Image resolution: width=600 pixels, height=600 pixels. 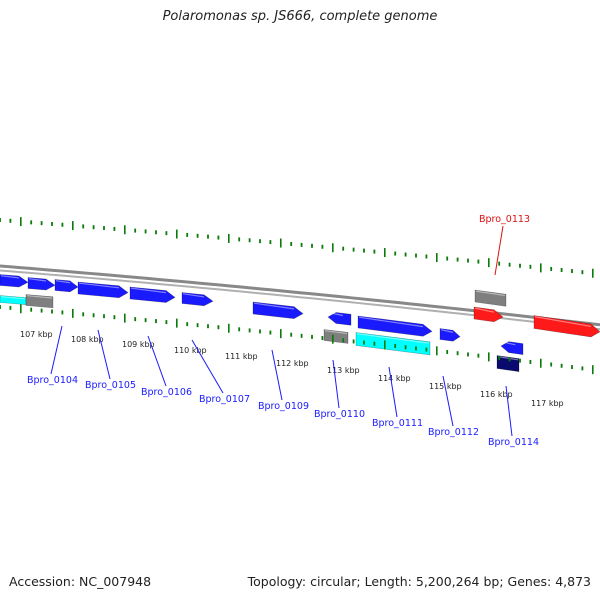 I want to click on scale-label: 110 kbp, so click(x=190, y=350).